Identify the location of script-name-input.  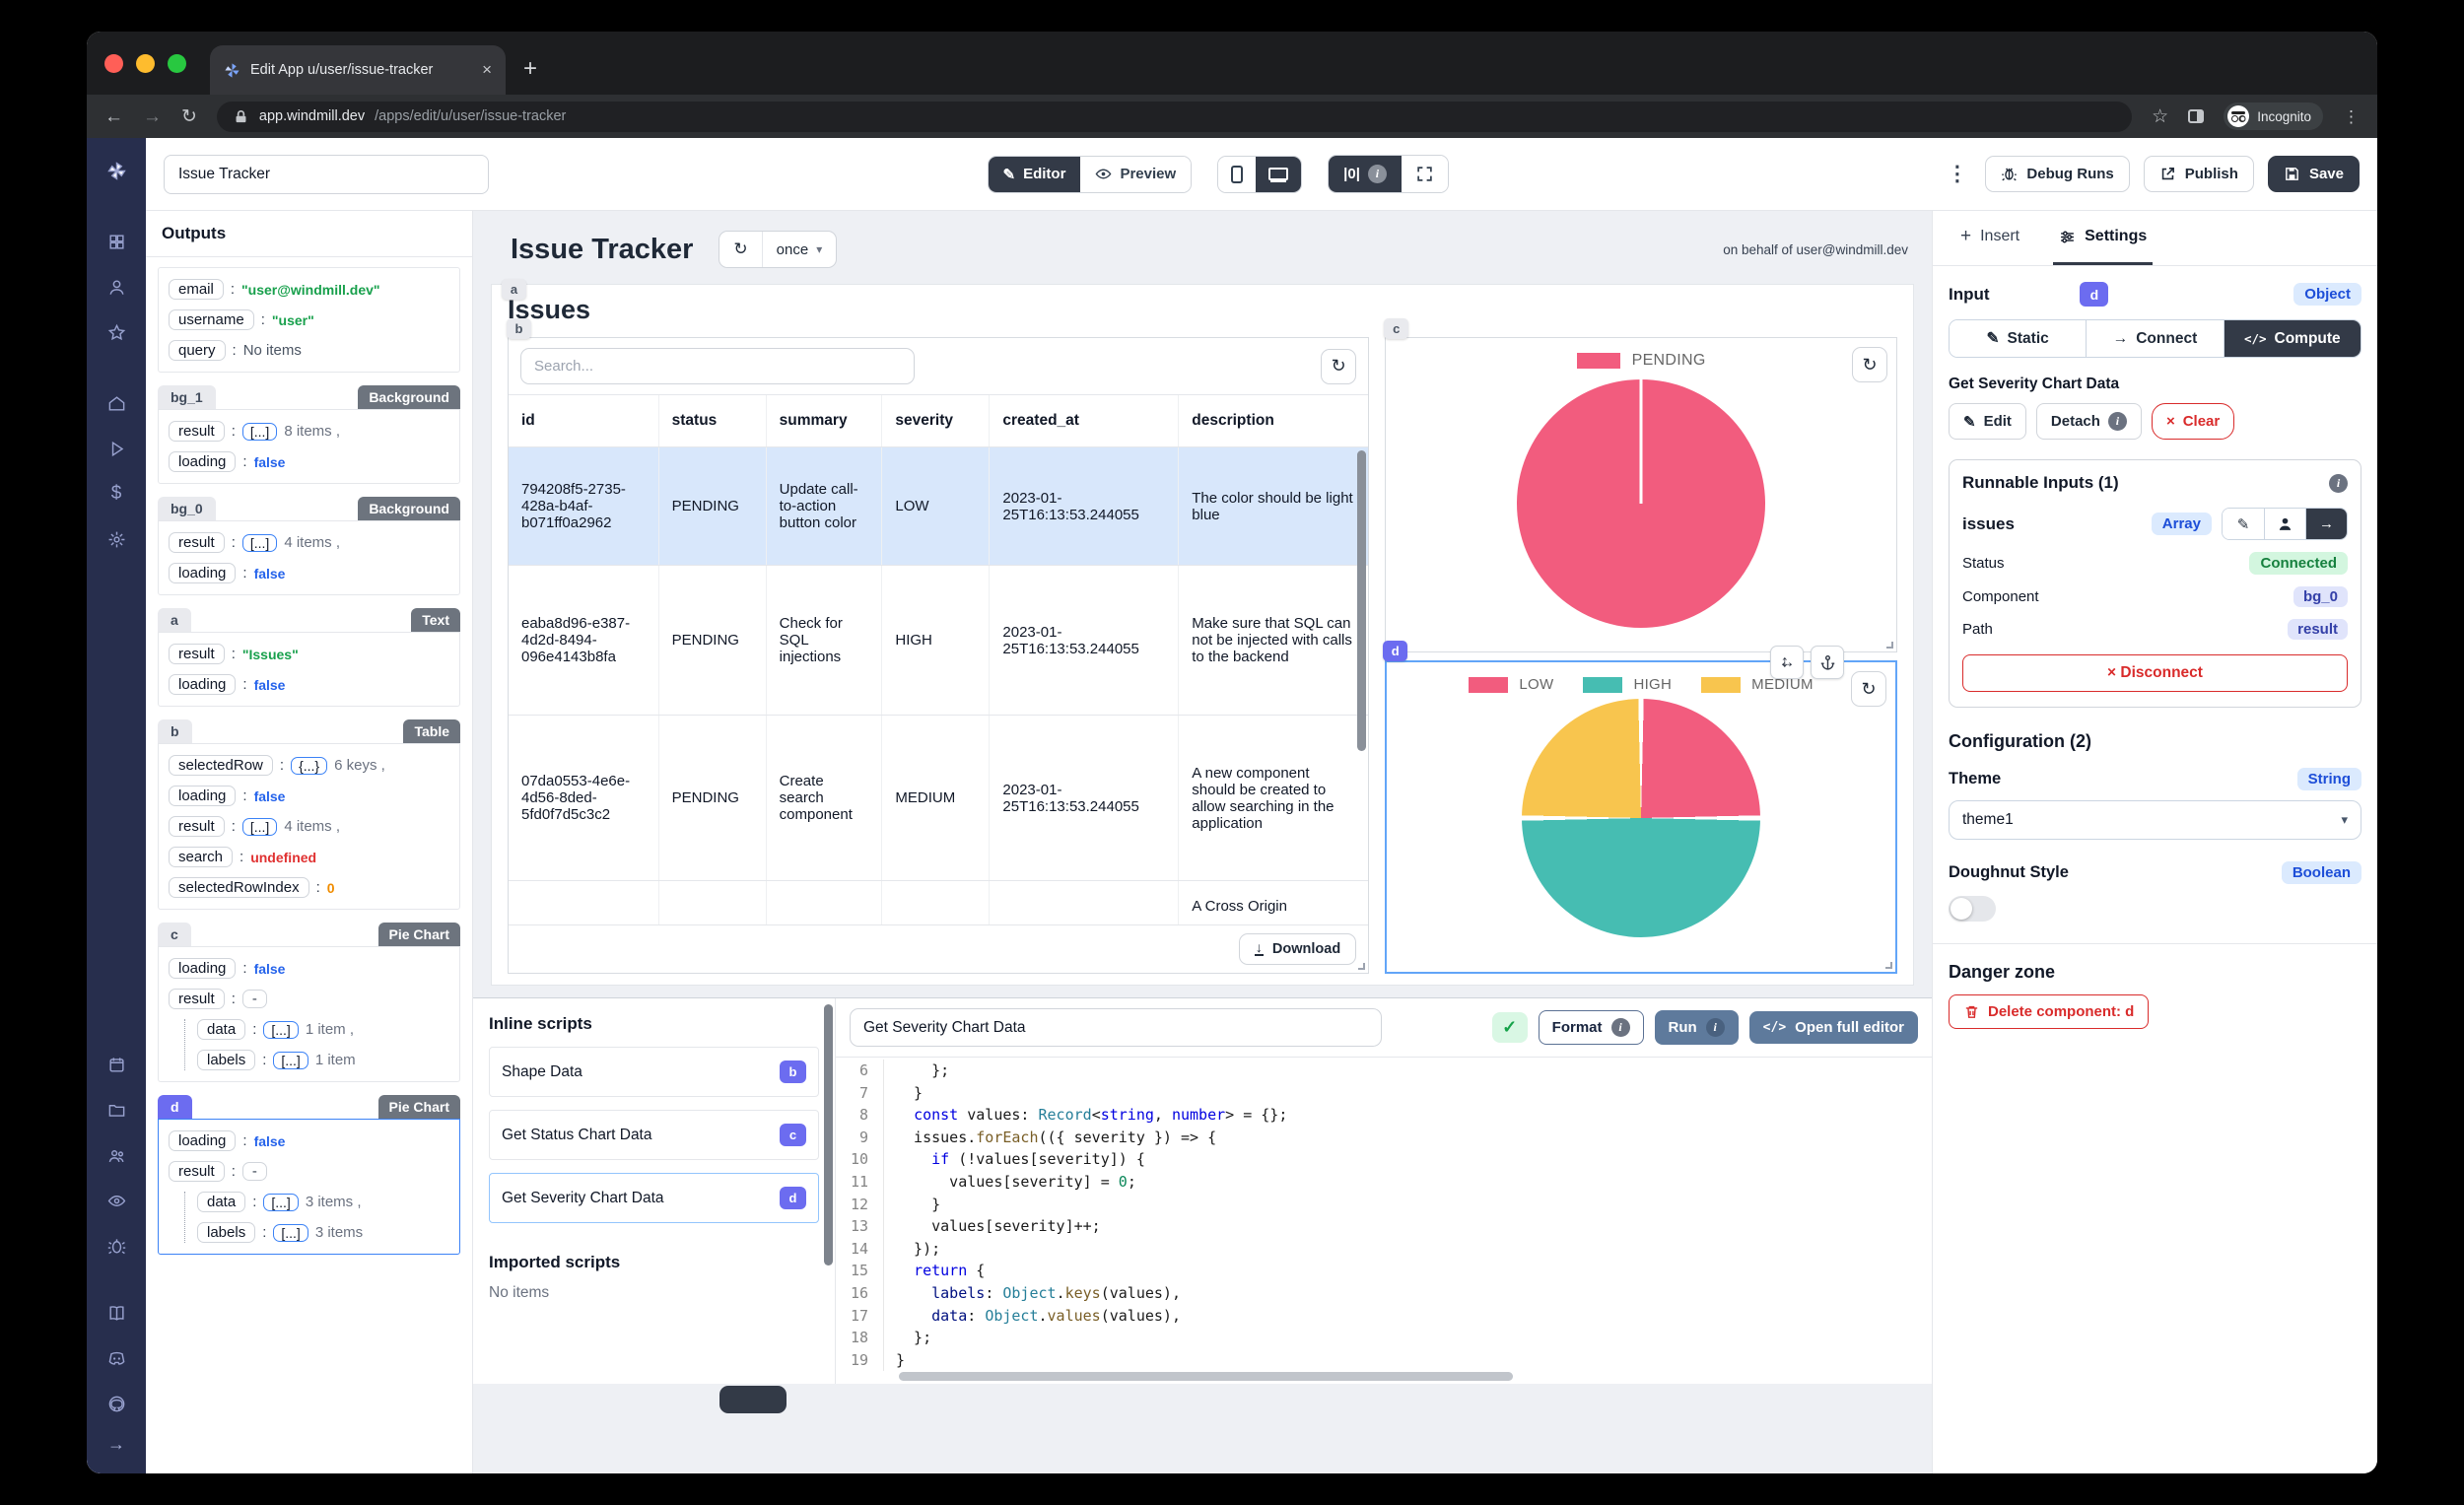
(1116, 1027).